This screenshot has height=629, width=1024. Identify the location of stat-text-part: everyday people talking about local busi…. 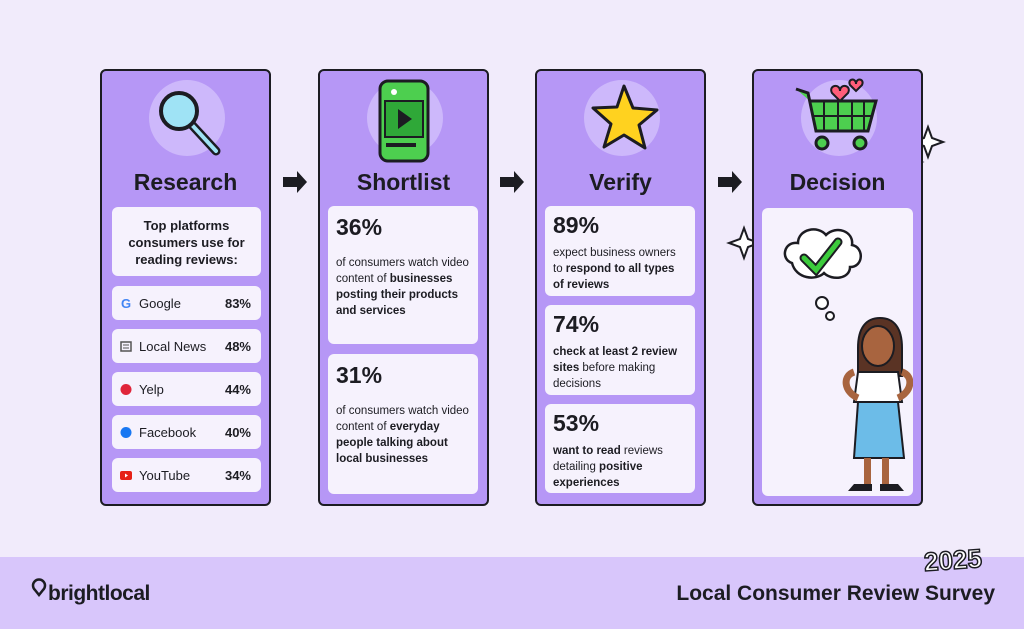
(392, 443).